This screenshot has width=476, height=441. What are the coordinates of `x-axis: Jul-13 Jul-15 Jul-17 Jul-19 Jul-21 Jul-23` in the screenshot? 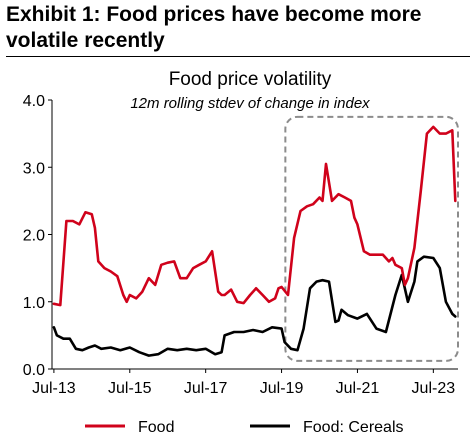 It's located at (245, 382).